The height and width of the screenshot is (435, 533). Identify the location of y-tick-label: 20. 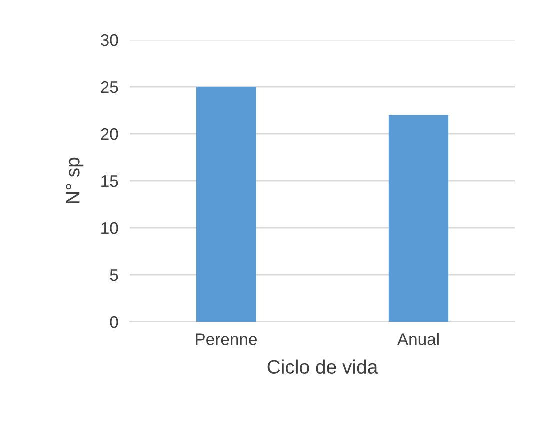
(109, 134).